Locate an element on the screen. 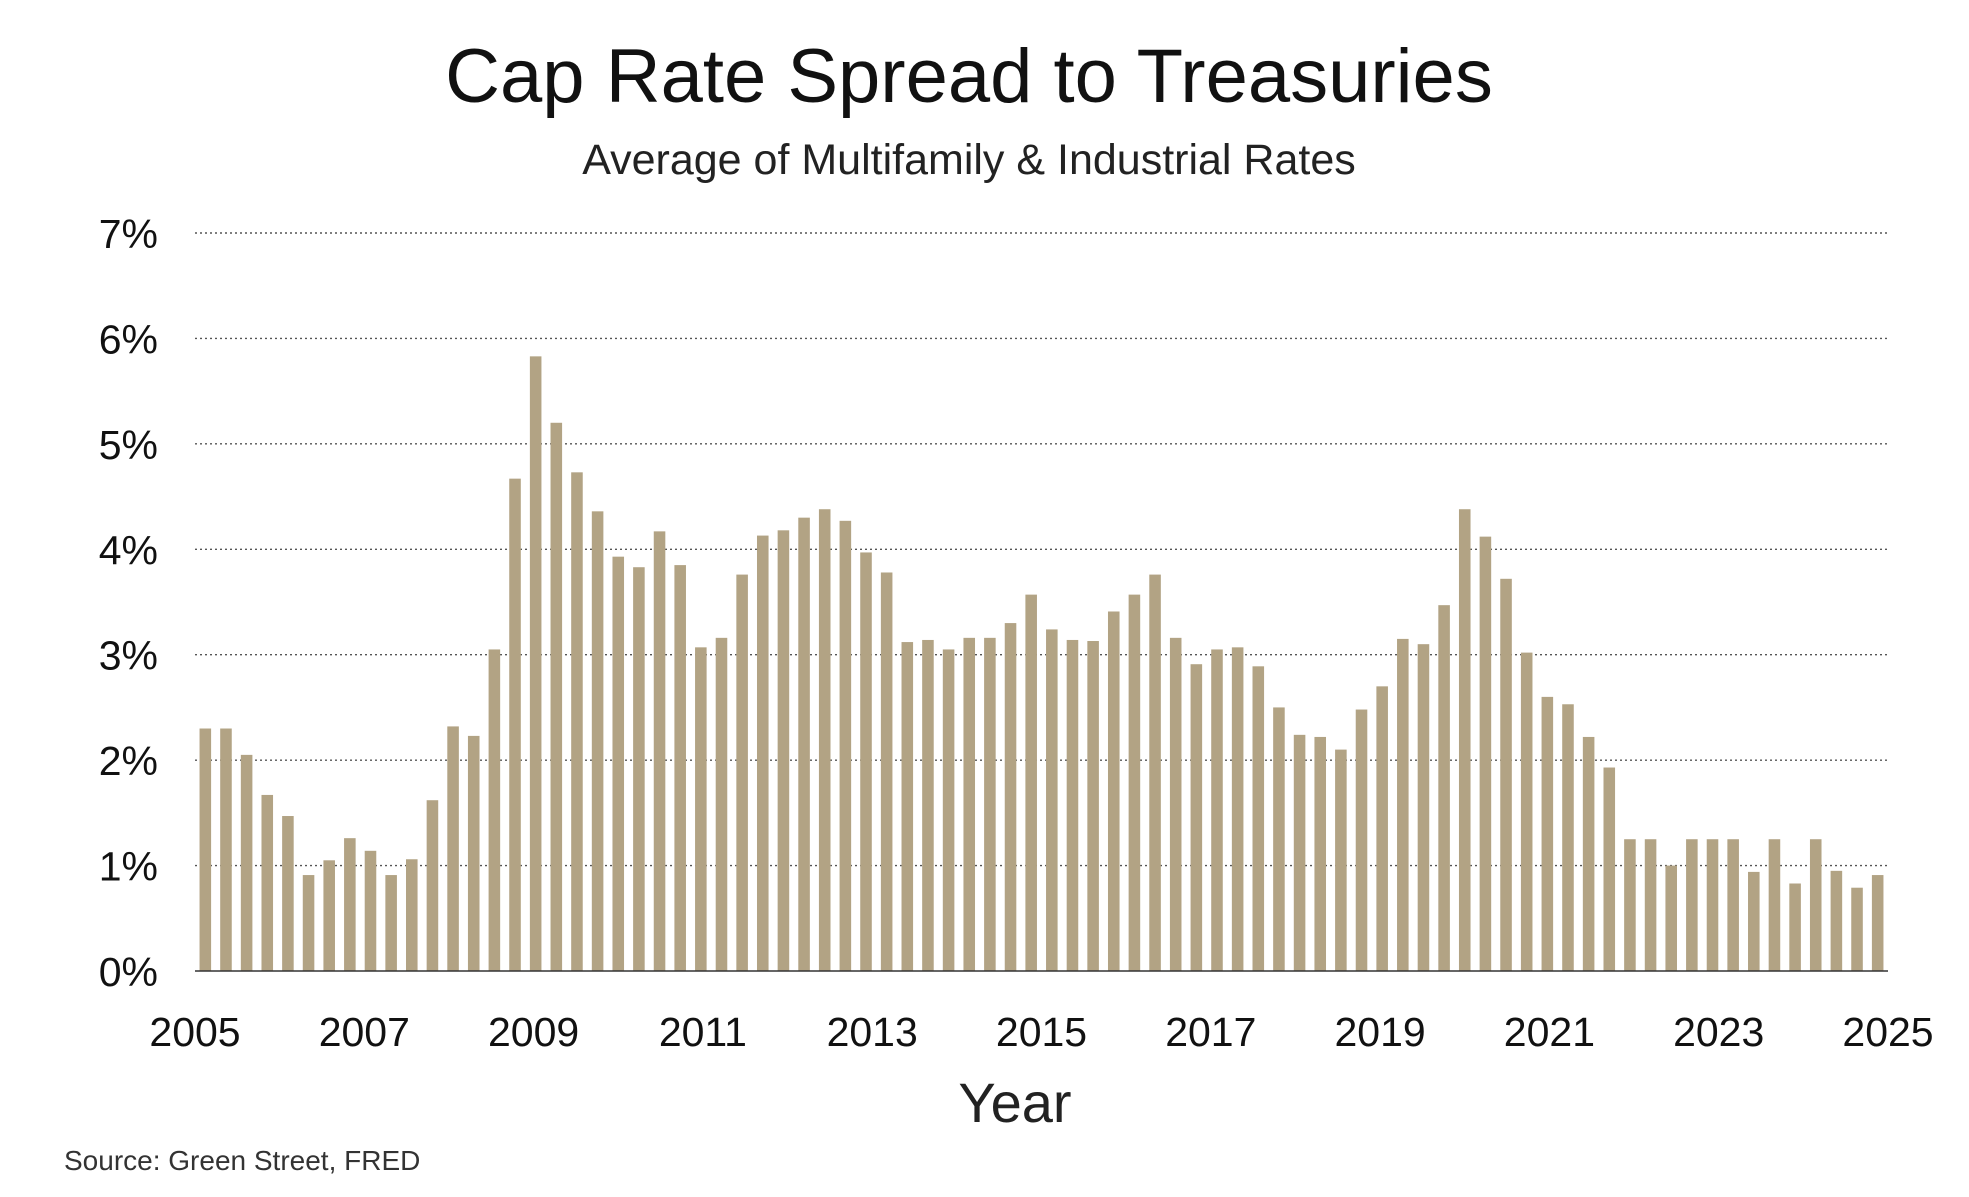 This screenshot has width=1969, height=1197. y-tick-label: 4% is located at coordinates (128, 550).